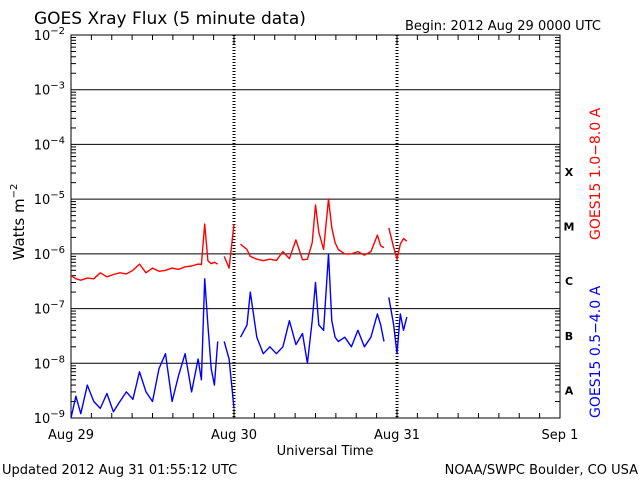  I want to click on y-axis-label: Watts m−2, so click(18, 222).